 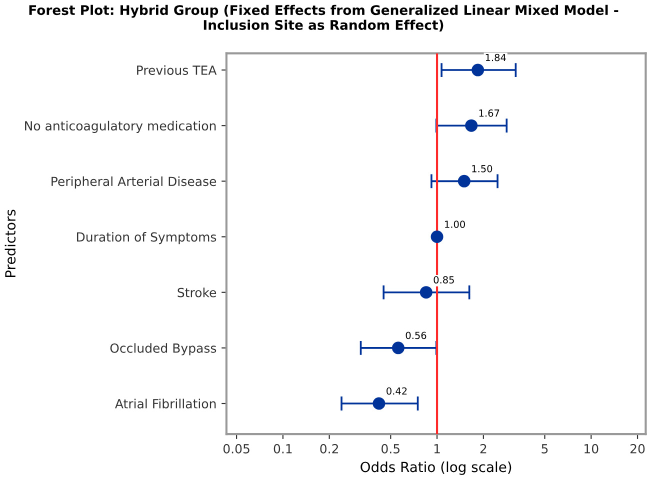 What do you see at coordinates (236, 449) in the screenshot?
I see `x-tick-label: 0.05` at bounding box center [236, 449].